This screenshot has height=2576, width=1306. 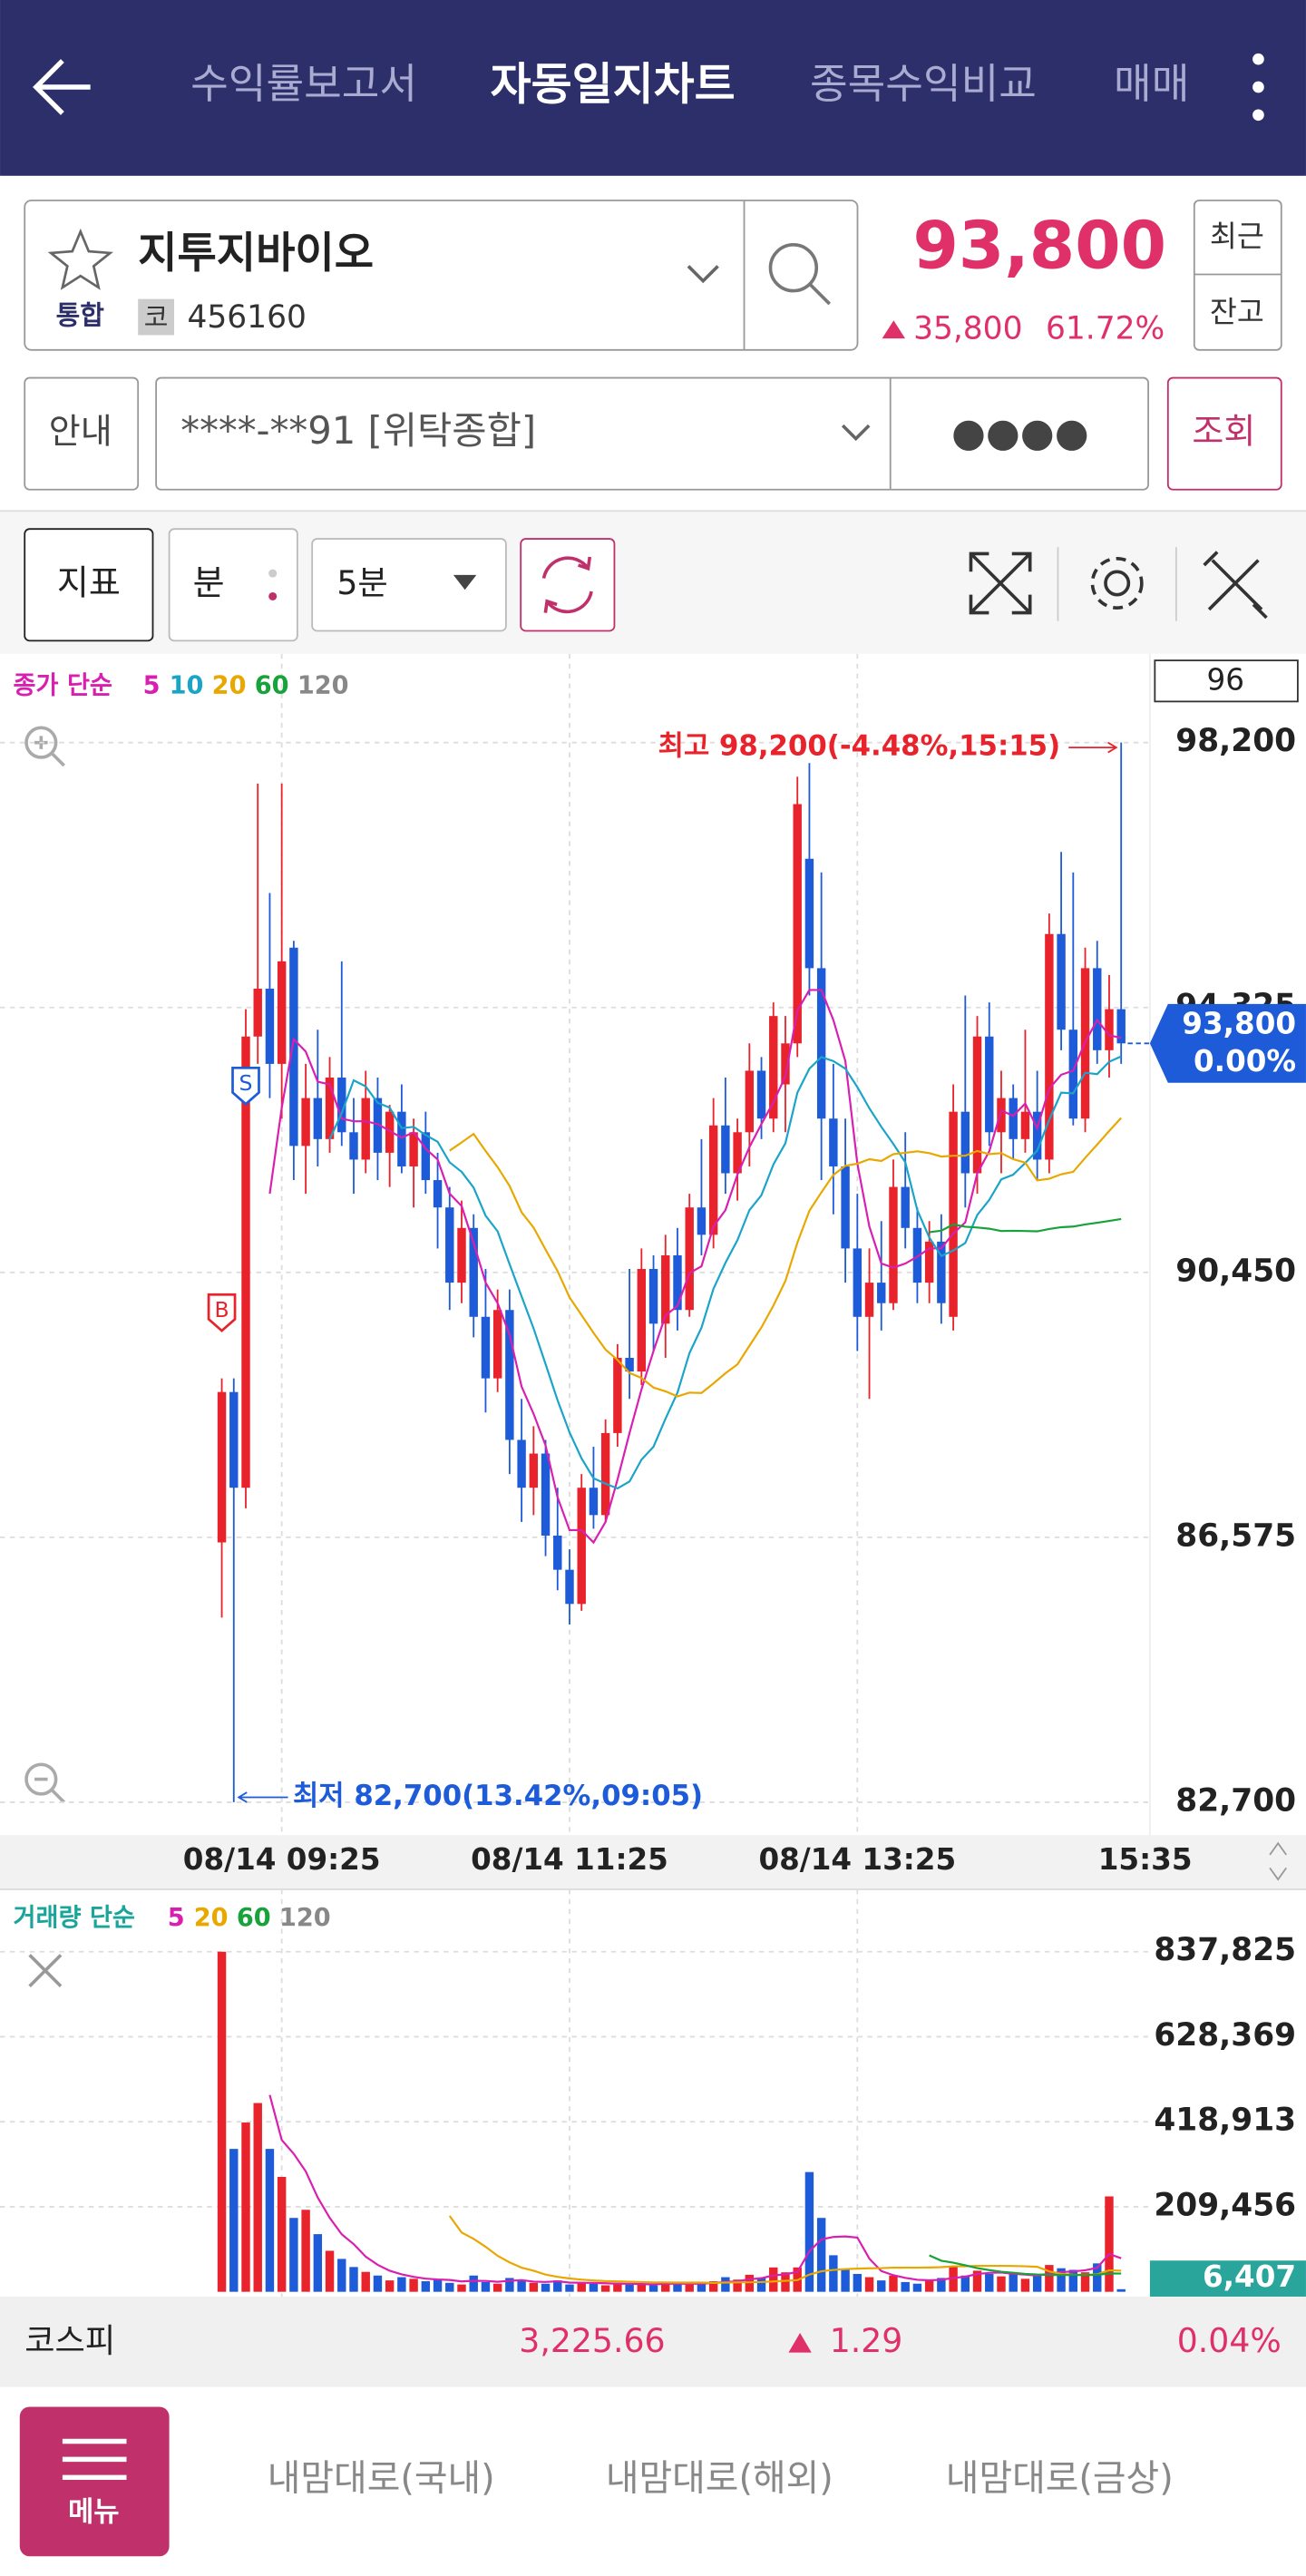 What do you see at coordinates (1235, 585) in the screenshot?
I see `tools-icon` at bounding box center [1235, 585].